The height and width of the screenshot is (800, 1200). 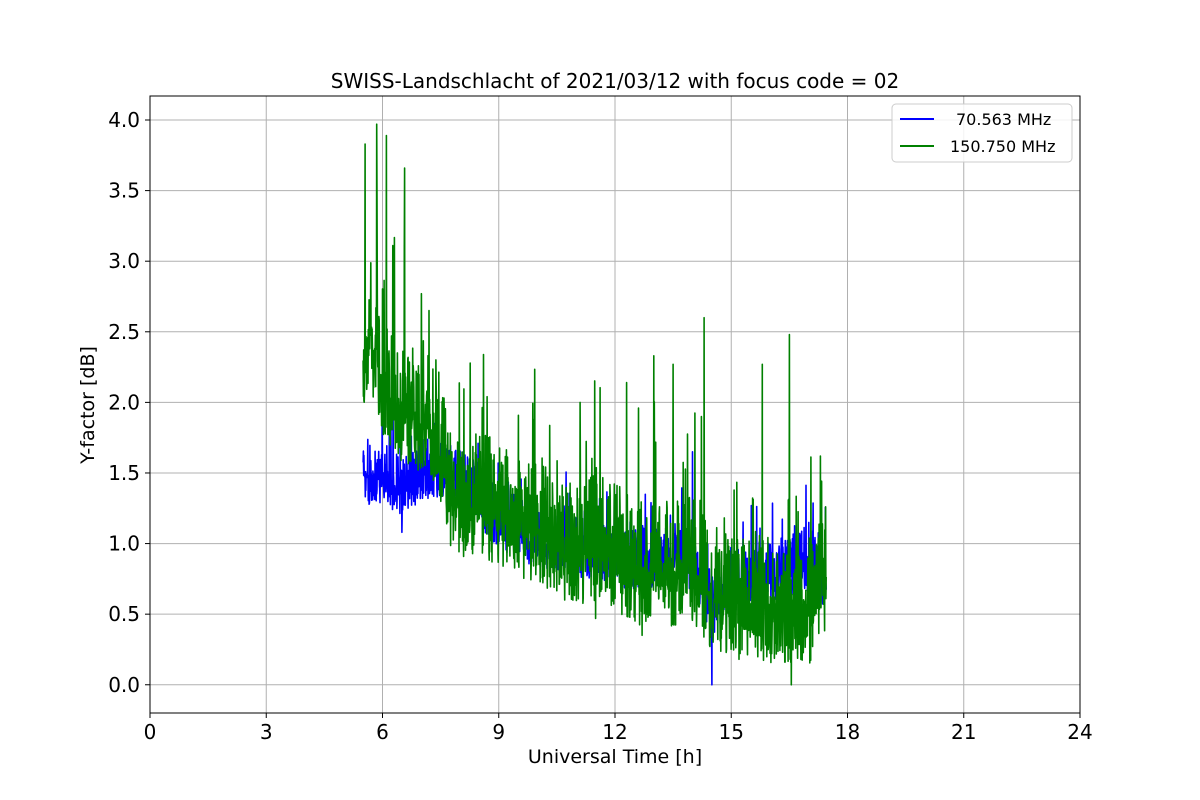 I want to click on x-tick-label: 0, so click(x=150, y=732).